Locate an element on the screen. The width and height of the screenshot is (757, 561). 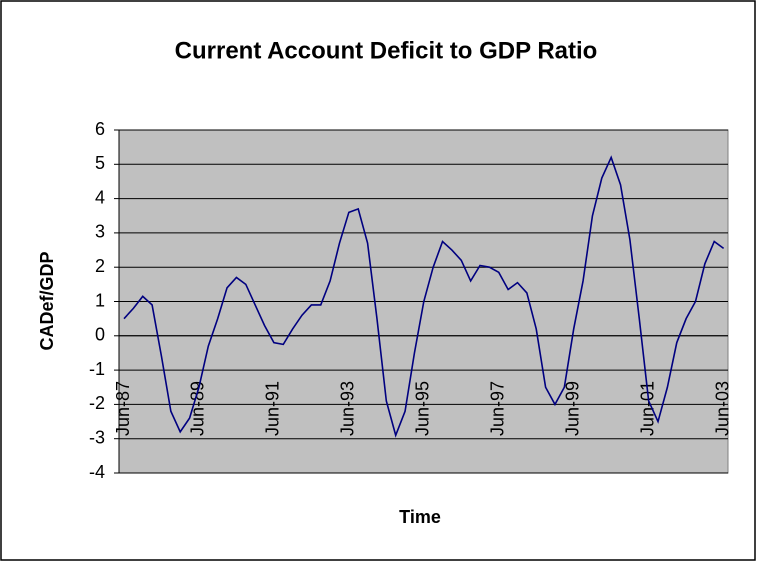
x-tick-label: Jun-89 is located at coordinates (198, 408).